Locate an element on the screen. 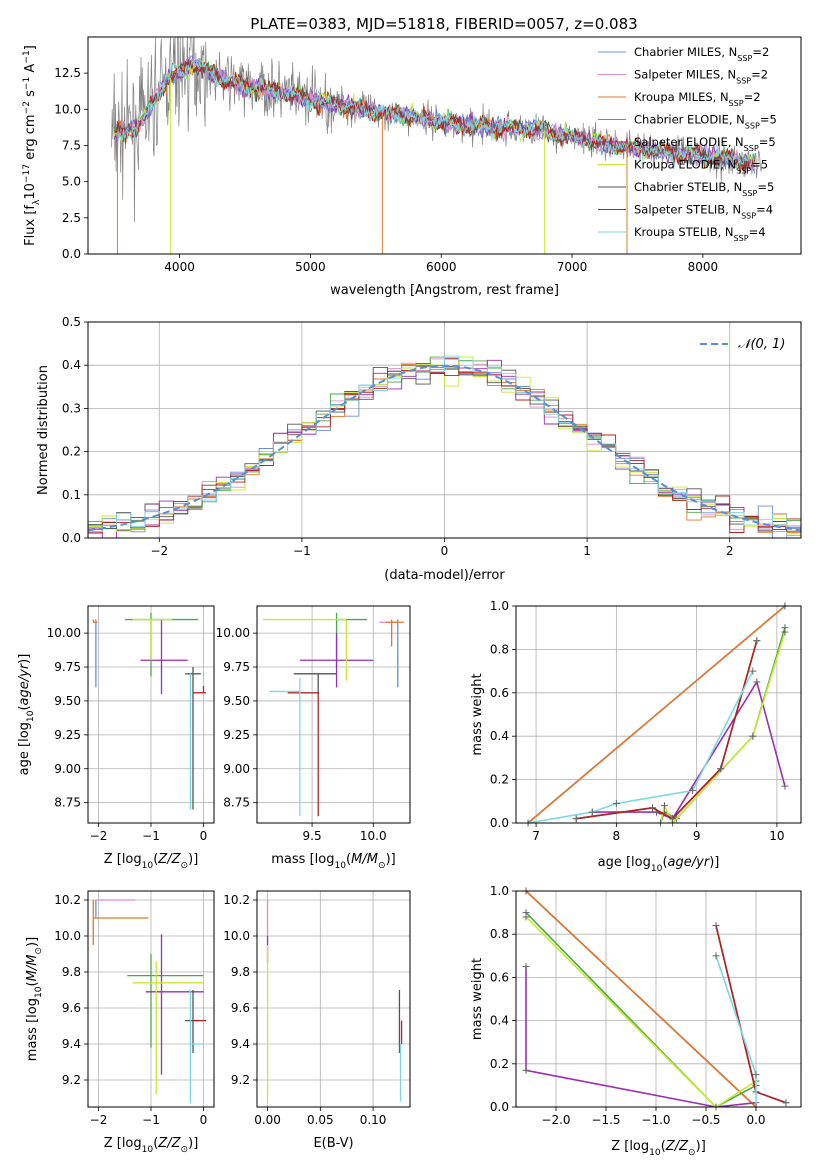  y-tick-label: 0.3 is located at coordinates (71, 408).